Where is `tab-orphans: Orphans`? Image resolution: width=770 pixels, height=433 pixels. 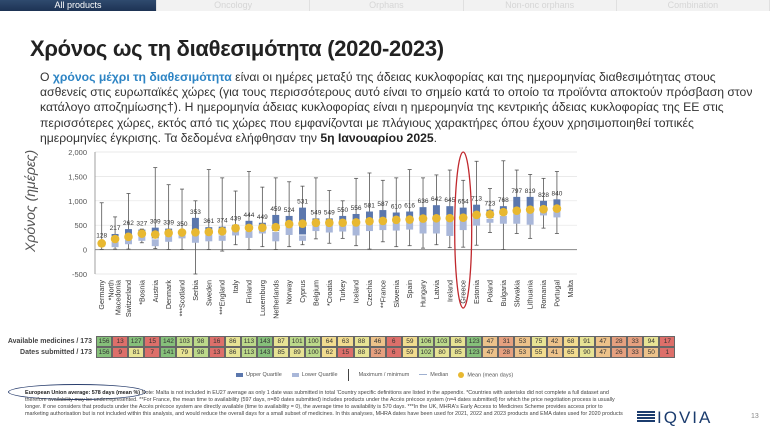 tab-orphans: Orphans is located at coordinates (387, 5).